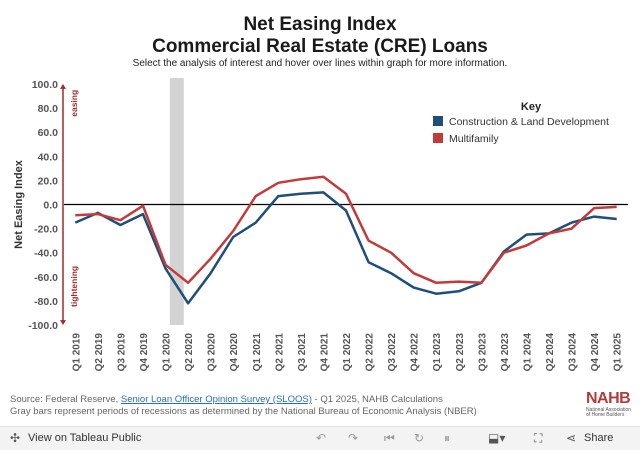 The image size is (640, 450). Describe the element at coordinates (505, 352) in the screenshot. I see `x-tick-label: Q4 2023` at that location.